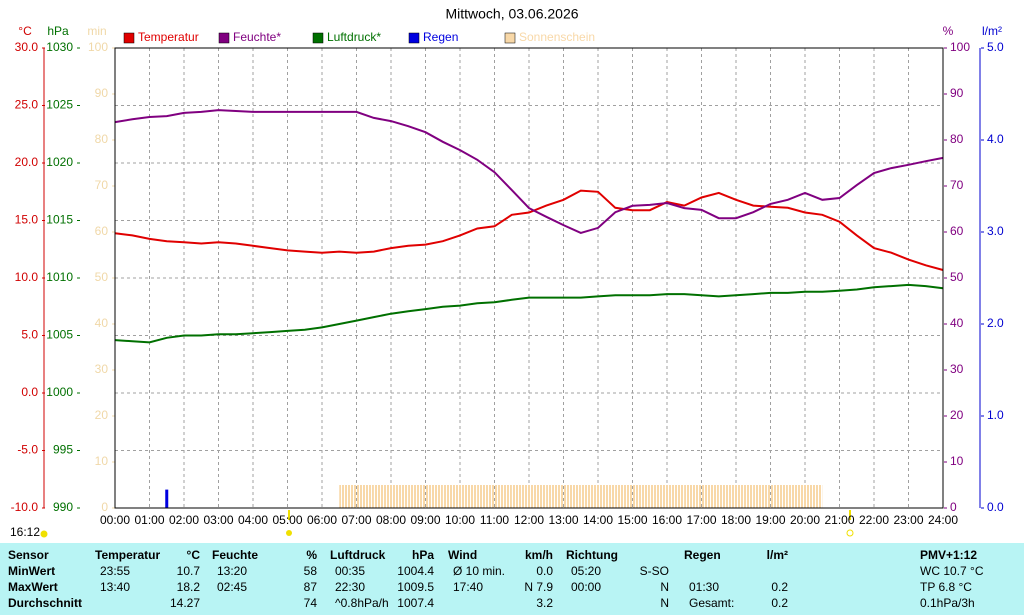 The width and height of the screenshot is (1024, 615). I want to click on sunrise-icon, so click(289, 533).